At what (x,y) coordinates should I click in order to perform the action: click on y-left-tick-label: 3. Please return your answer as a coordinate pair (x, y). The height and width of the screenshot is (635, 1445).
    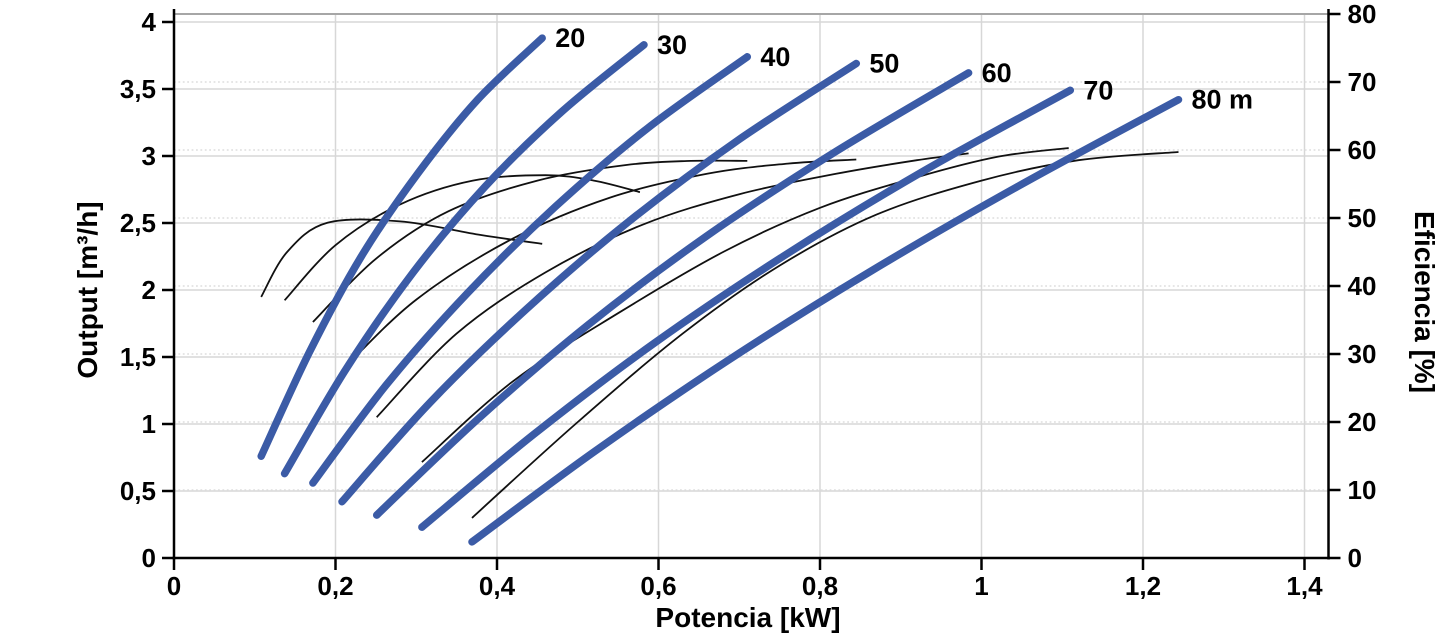
    Looking at the image, I should click on (149, 156).